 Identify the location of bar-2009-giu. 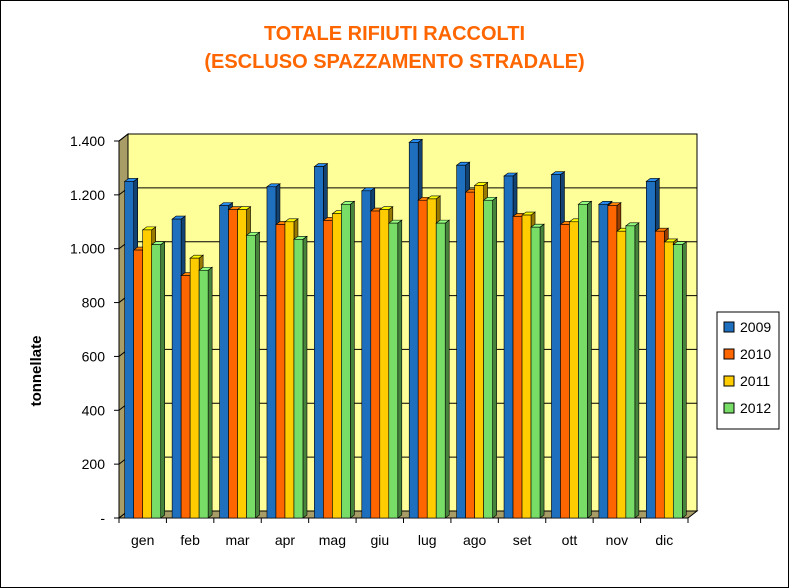
(366, 354).